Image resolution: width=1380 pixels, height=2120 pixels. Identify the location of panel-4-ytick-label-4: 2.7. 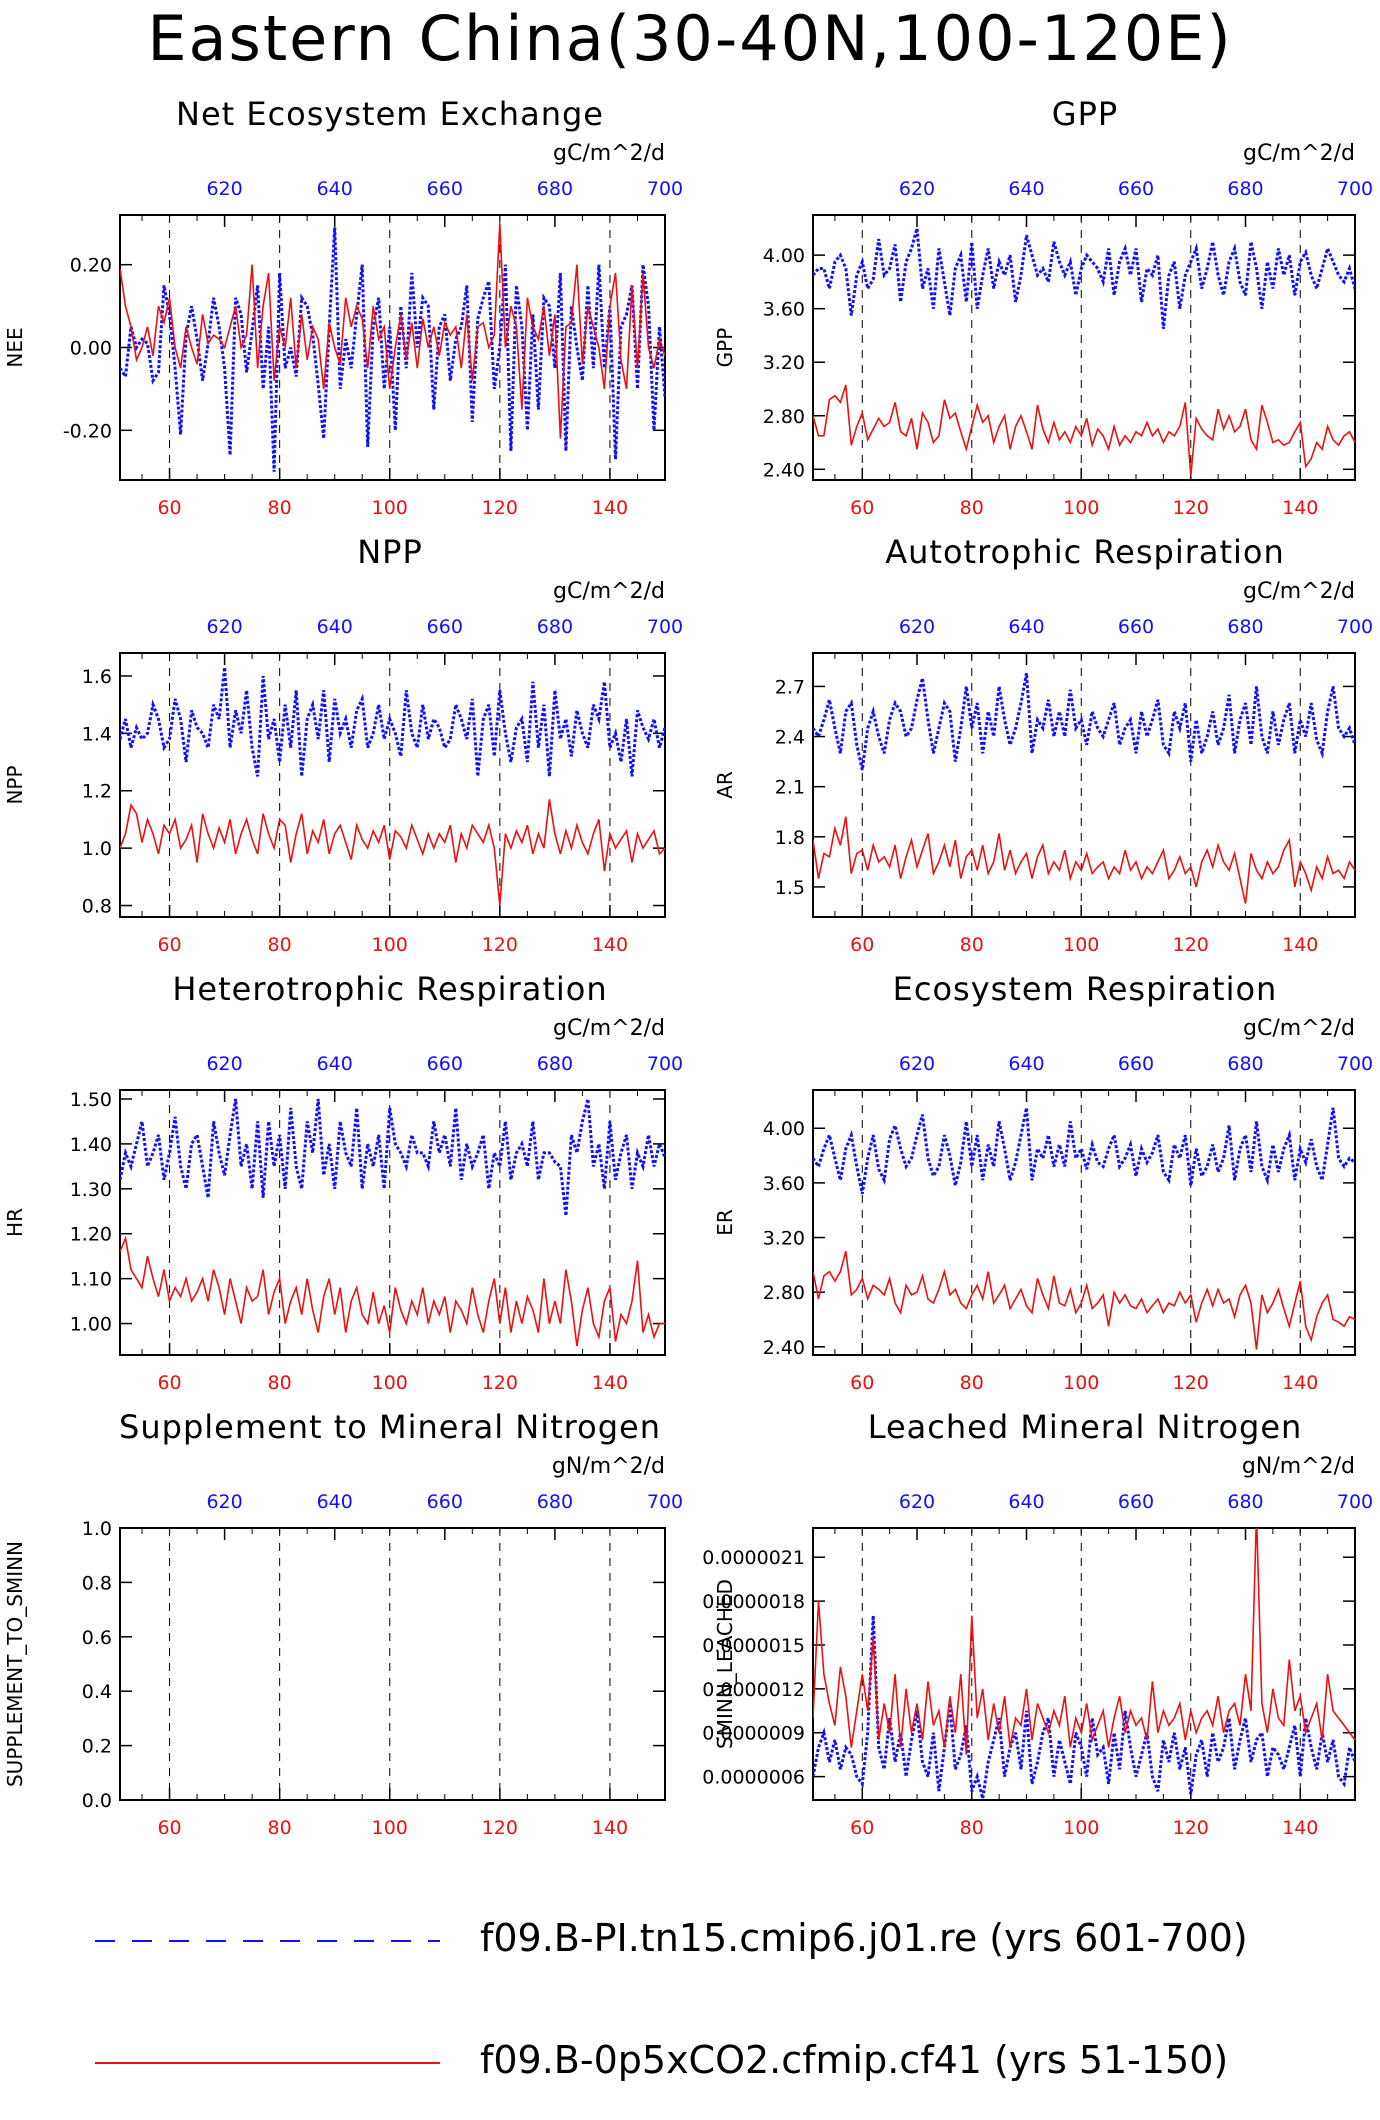
(790, 687).